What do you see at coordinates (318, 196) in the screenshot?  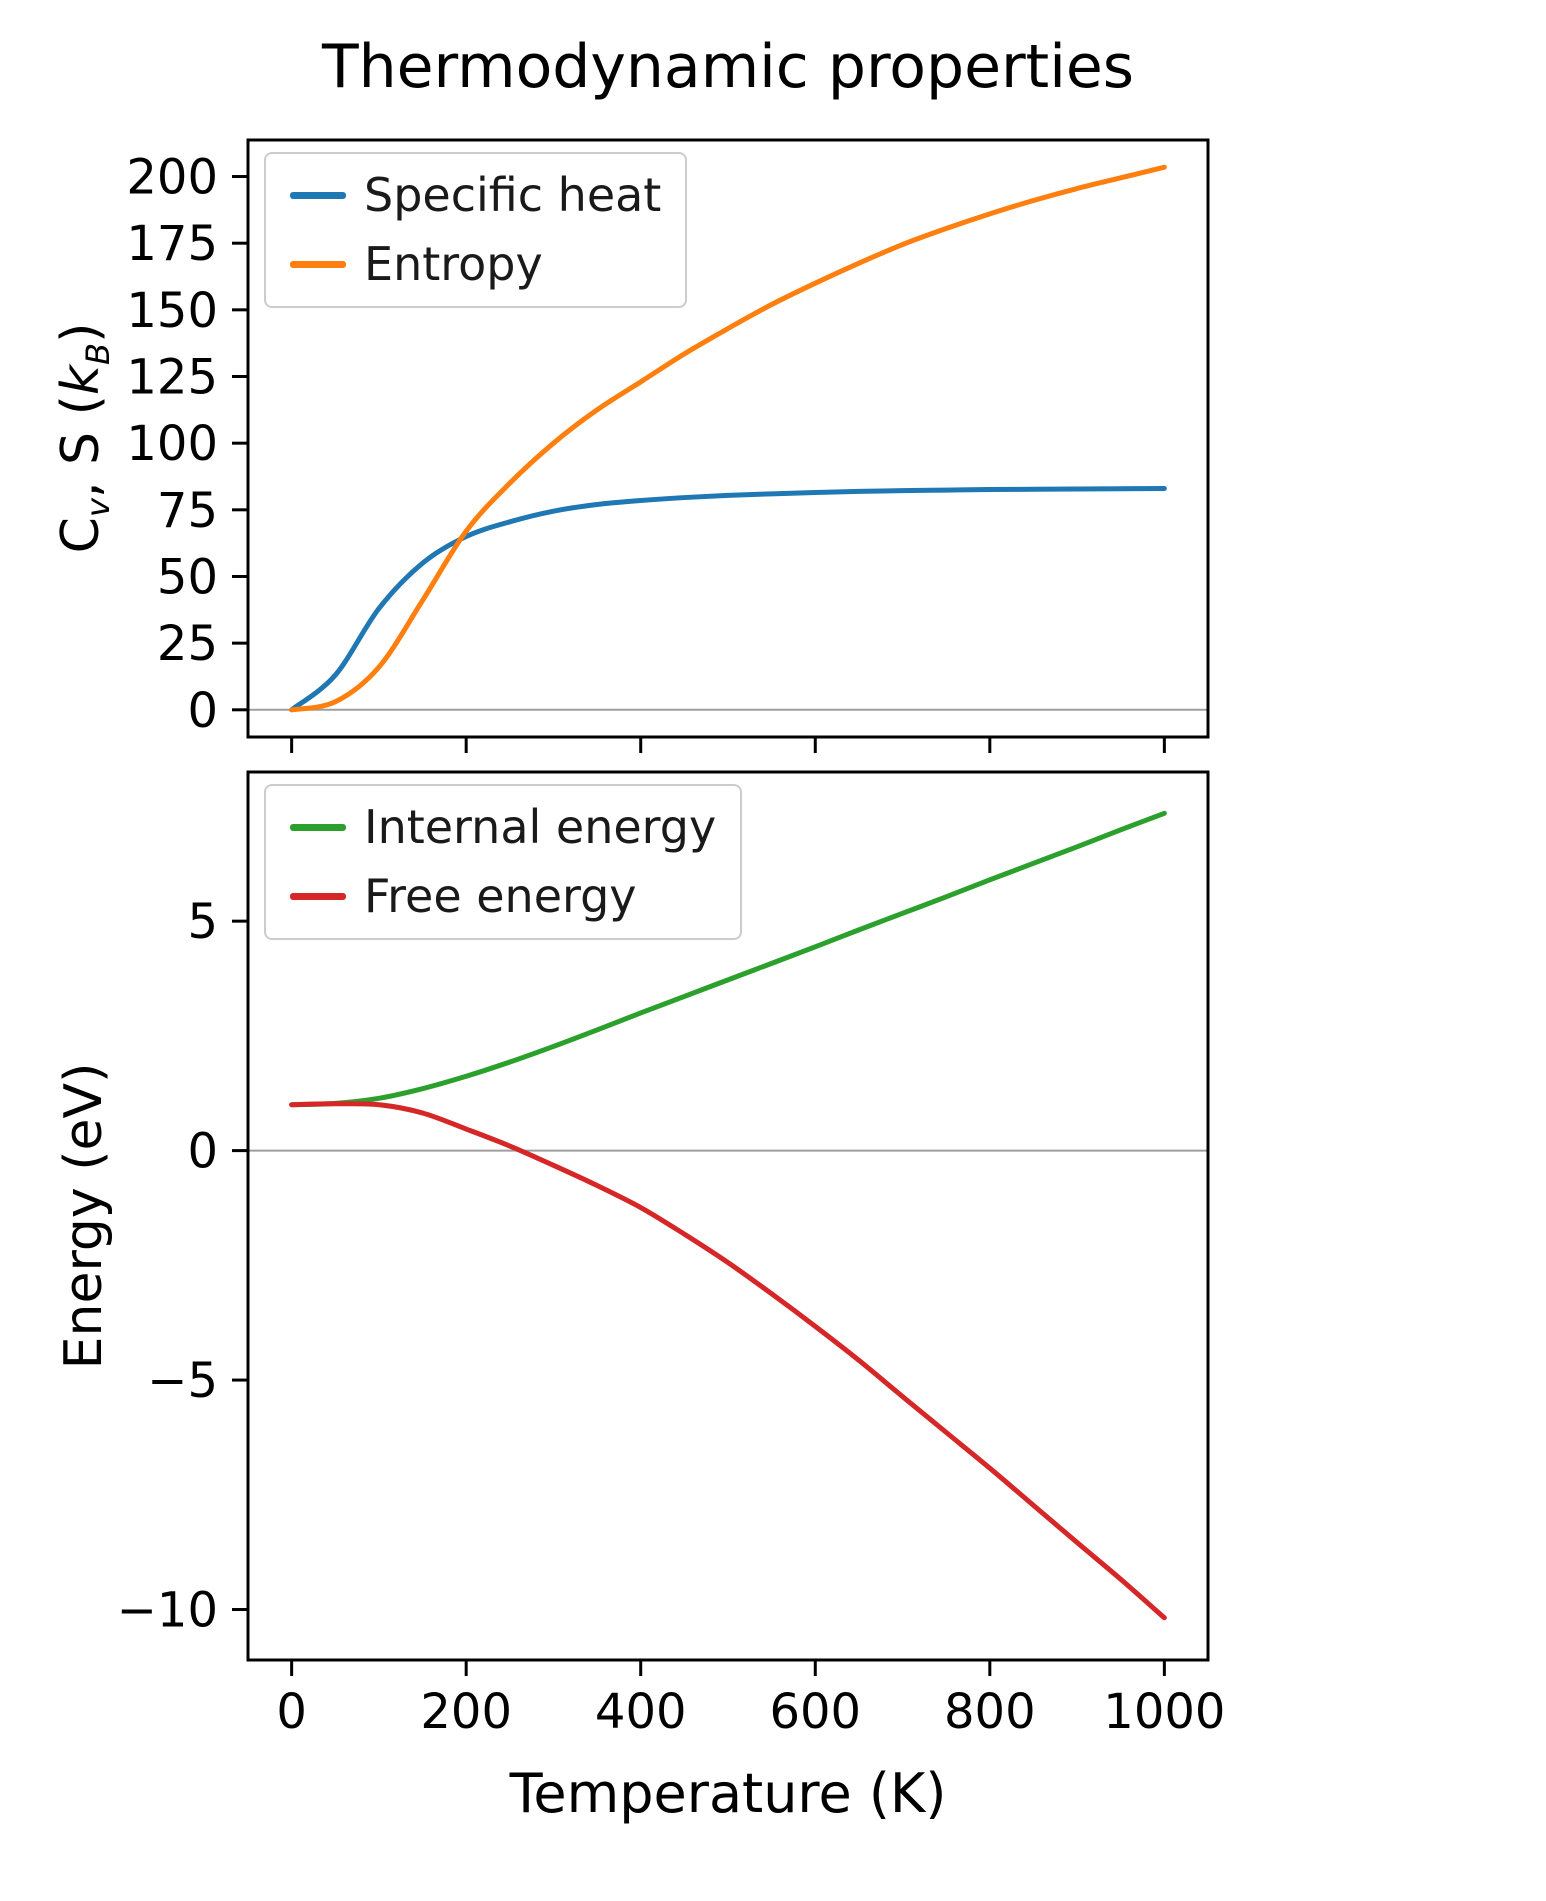 I see `legend-swatch-specific-heat` at bounding box center [318, 196].